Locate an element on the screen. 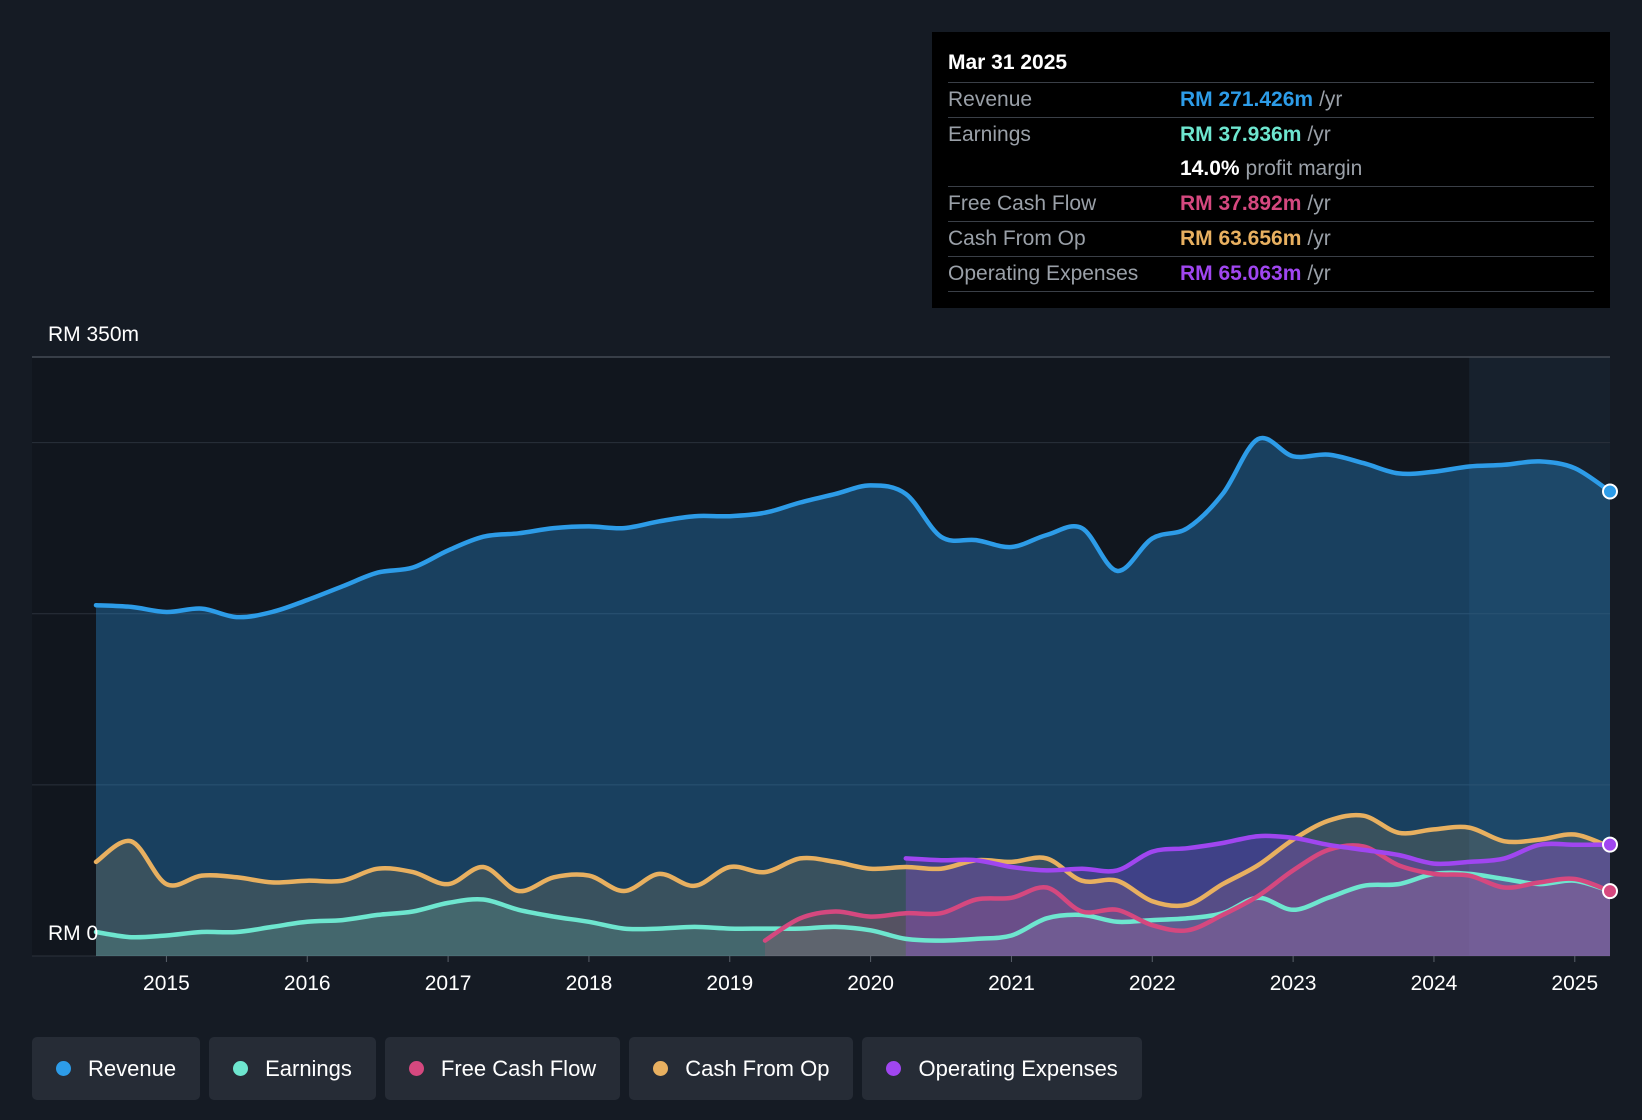 This screenshot has height=1120, width=1642. tooltip-row-operating-expenses: Operating Expenses RM 65.063m /yr is located at coordinates (1271, 274).